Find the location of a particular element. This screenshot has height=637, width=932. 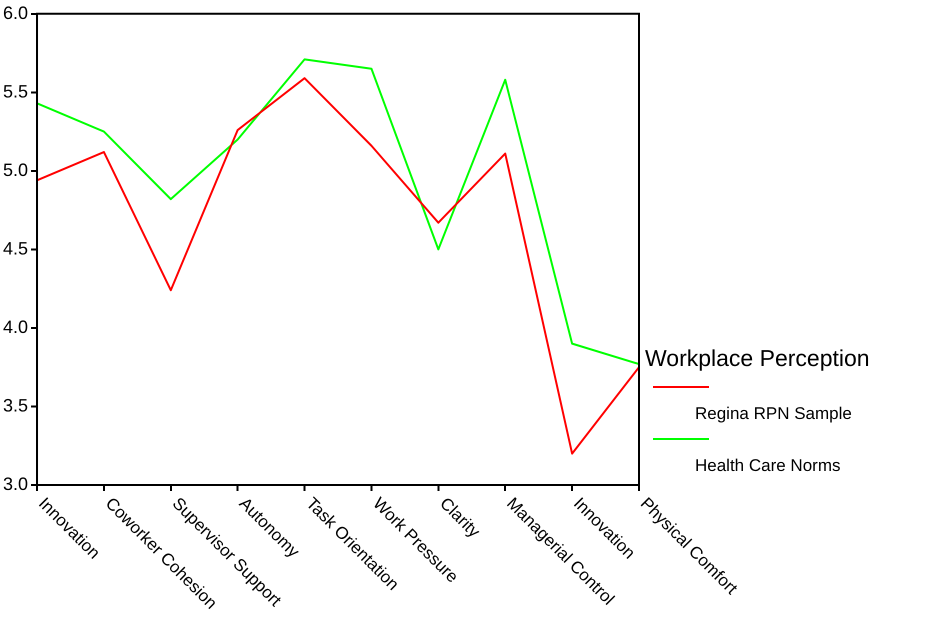

y-tick-label: 6.0 is located at coordinates (15, 12).